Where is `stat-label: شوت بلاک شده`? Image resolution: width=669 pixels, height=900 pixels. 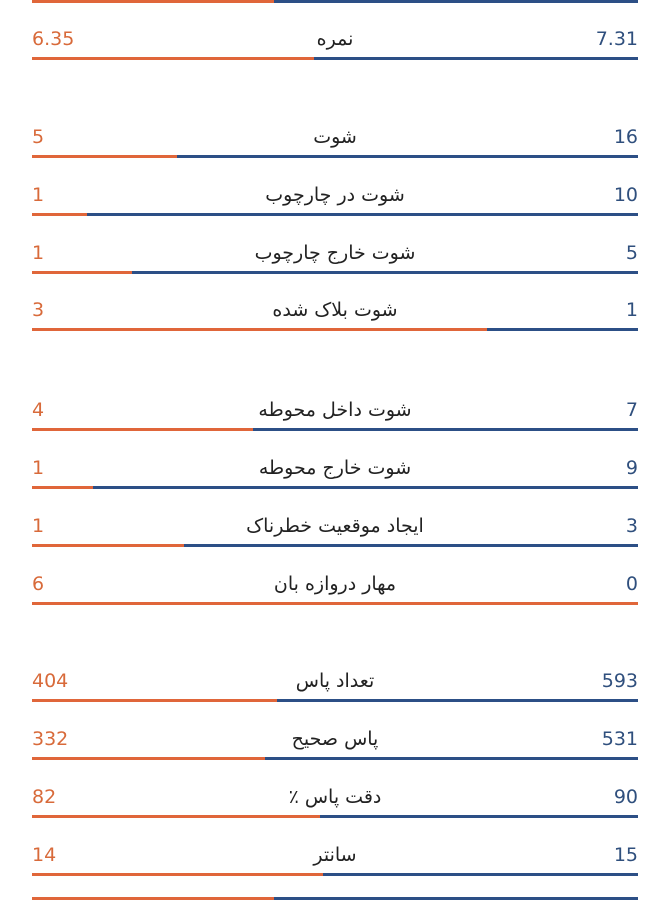
stat-label: شوت بلاک شده is located at coordinates (335, 310).